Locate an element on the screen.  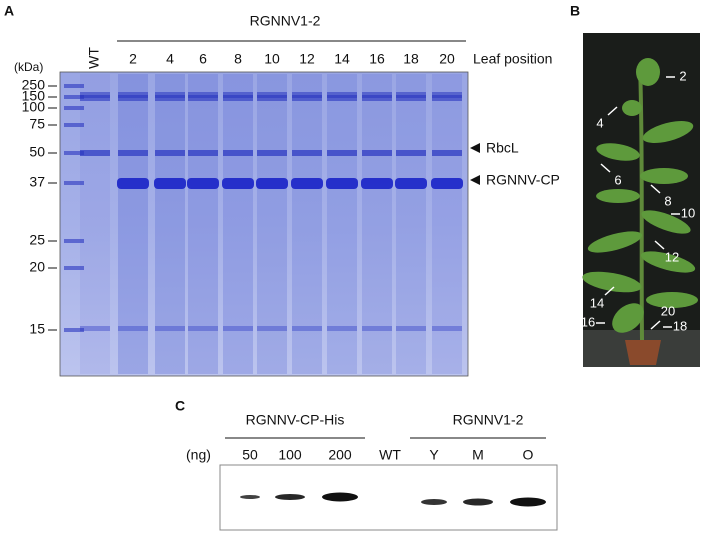
lane-label: 200 is located at coordinates (340, 455).